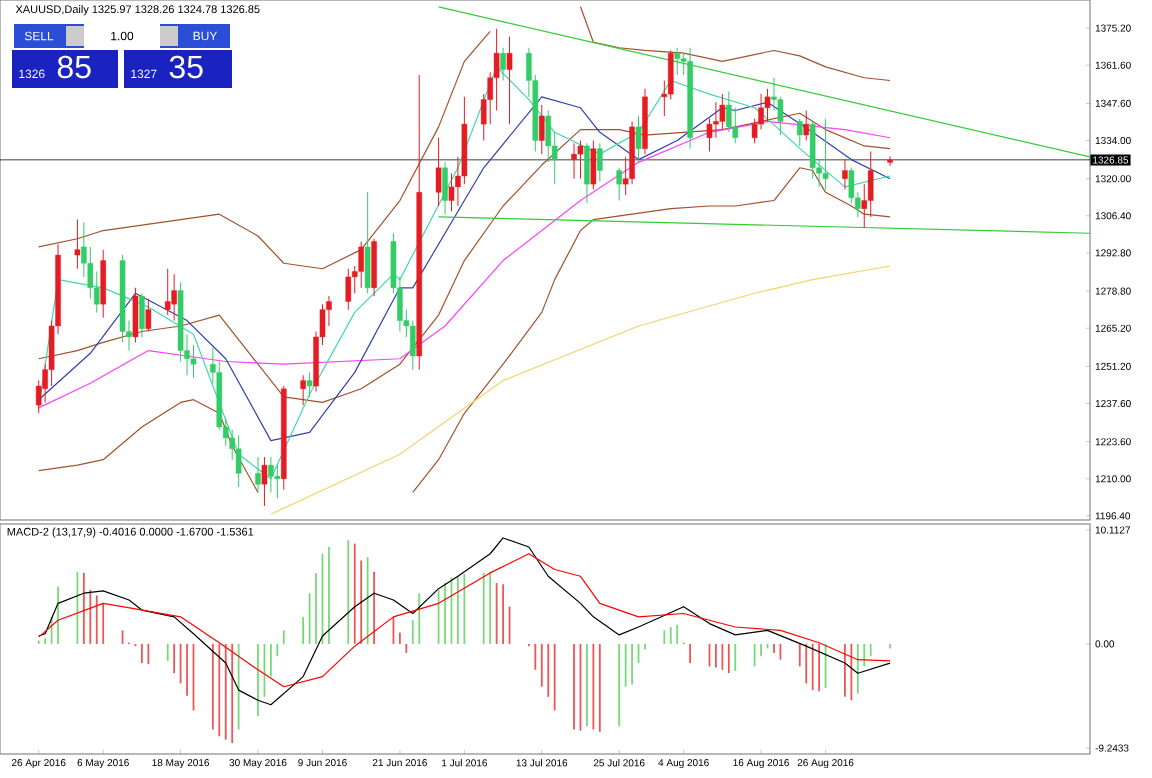 The height and width of the screenshot is (778, 1152). I want to click on annotation: 85, so click(74, 67).